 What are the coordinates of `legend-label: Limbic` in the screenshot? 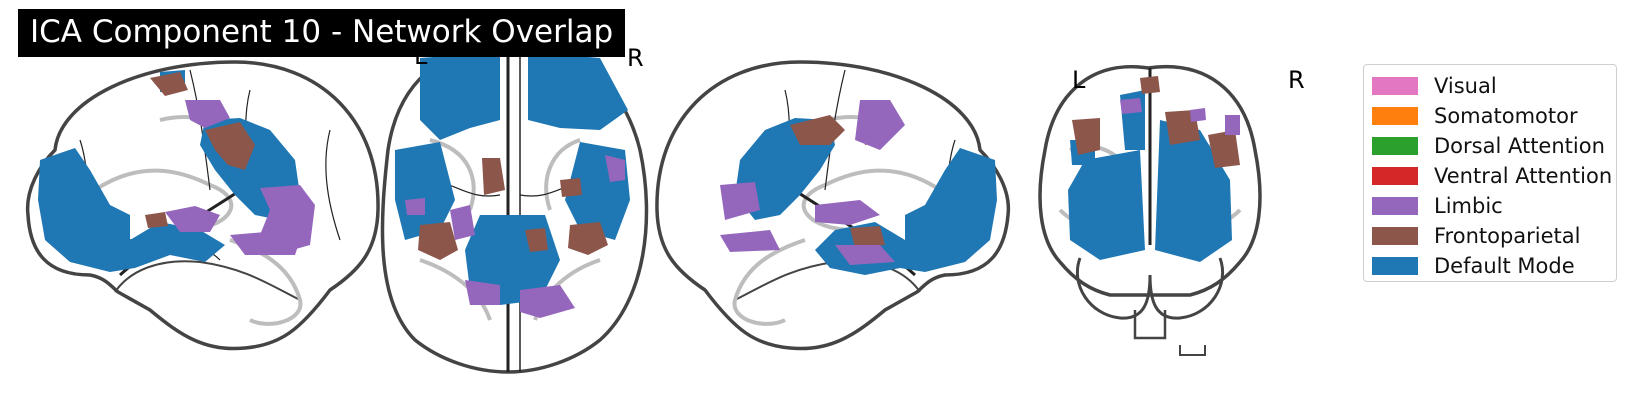 It's located at (1468, 206).